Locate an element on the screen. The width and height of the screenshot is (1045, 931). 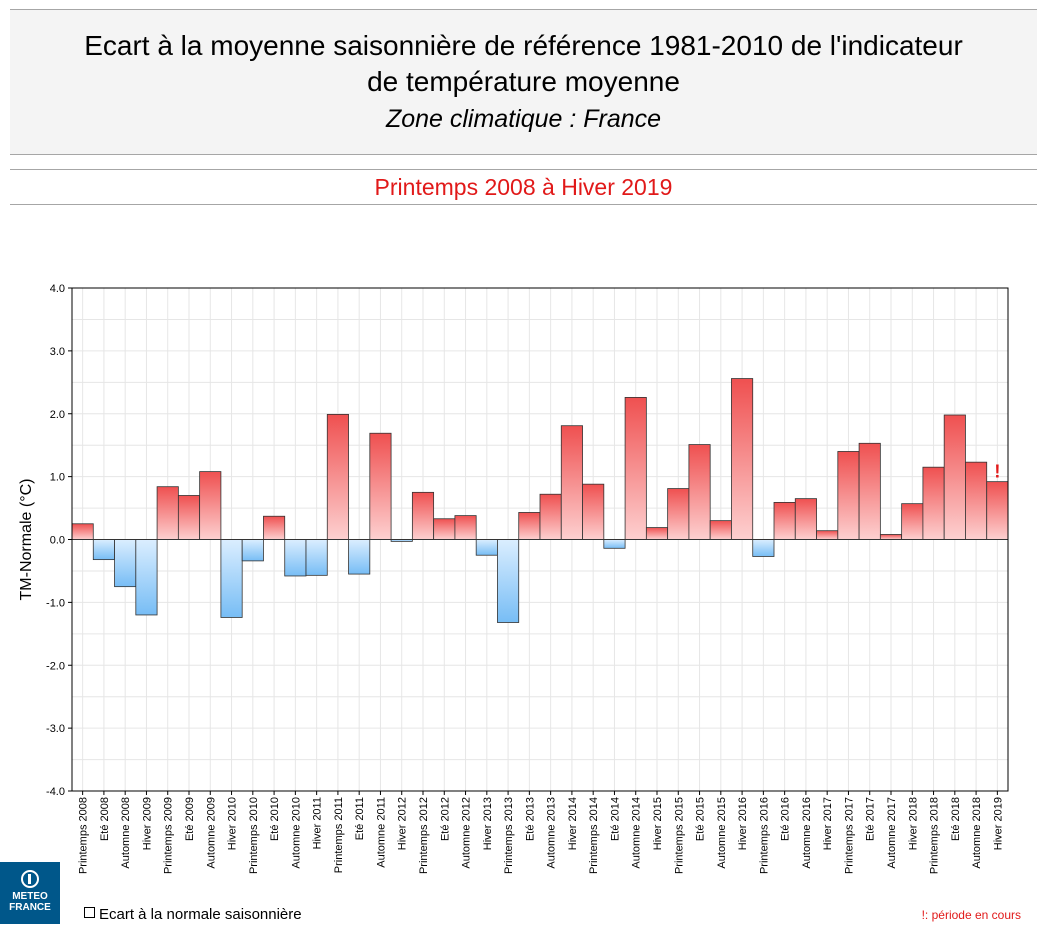
x-tick-label: Eté 2014 is located at coordinates (615, 819).